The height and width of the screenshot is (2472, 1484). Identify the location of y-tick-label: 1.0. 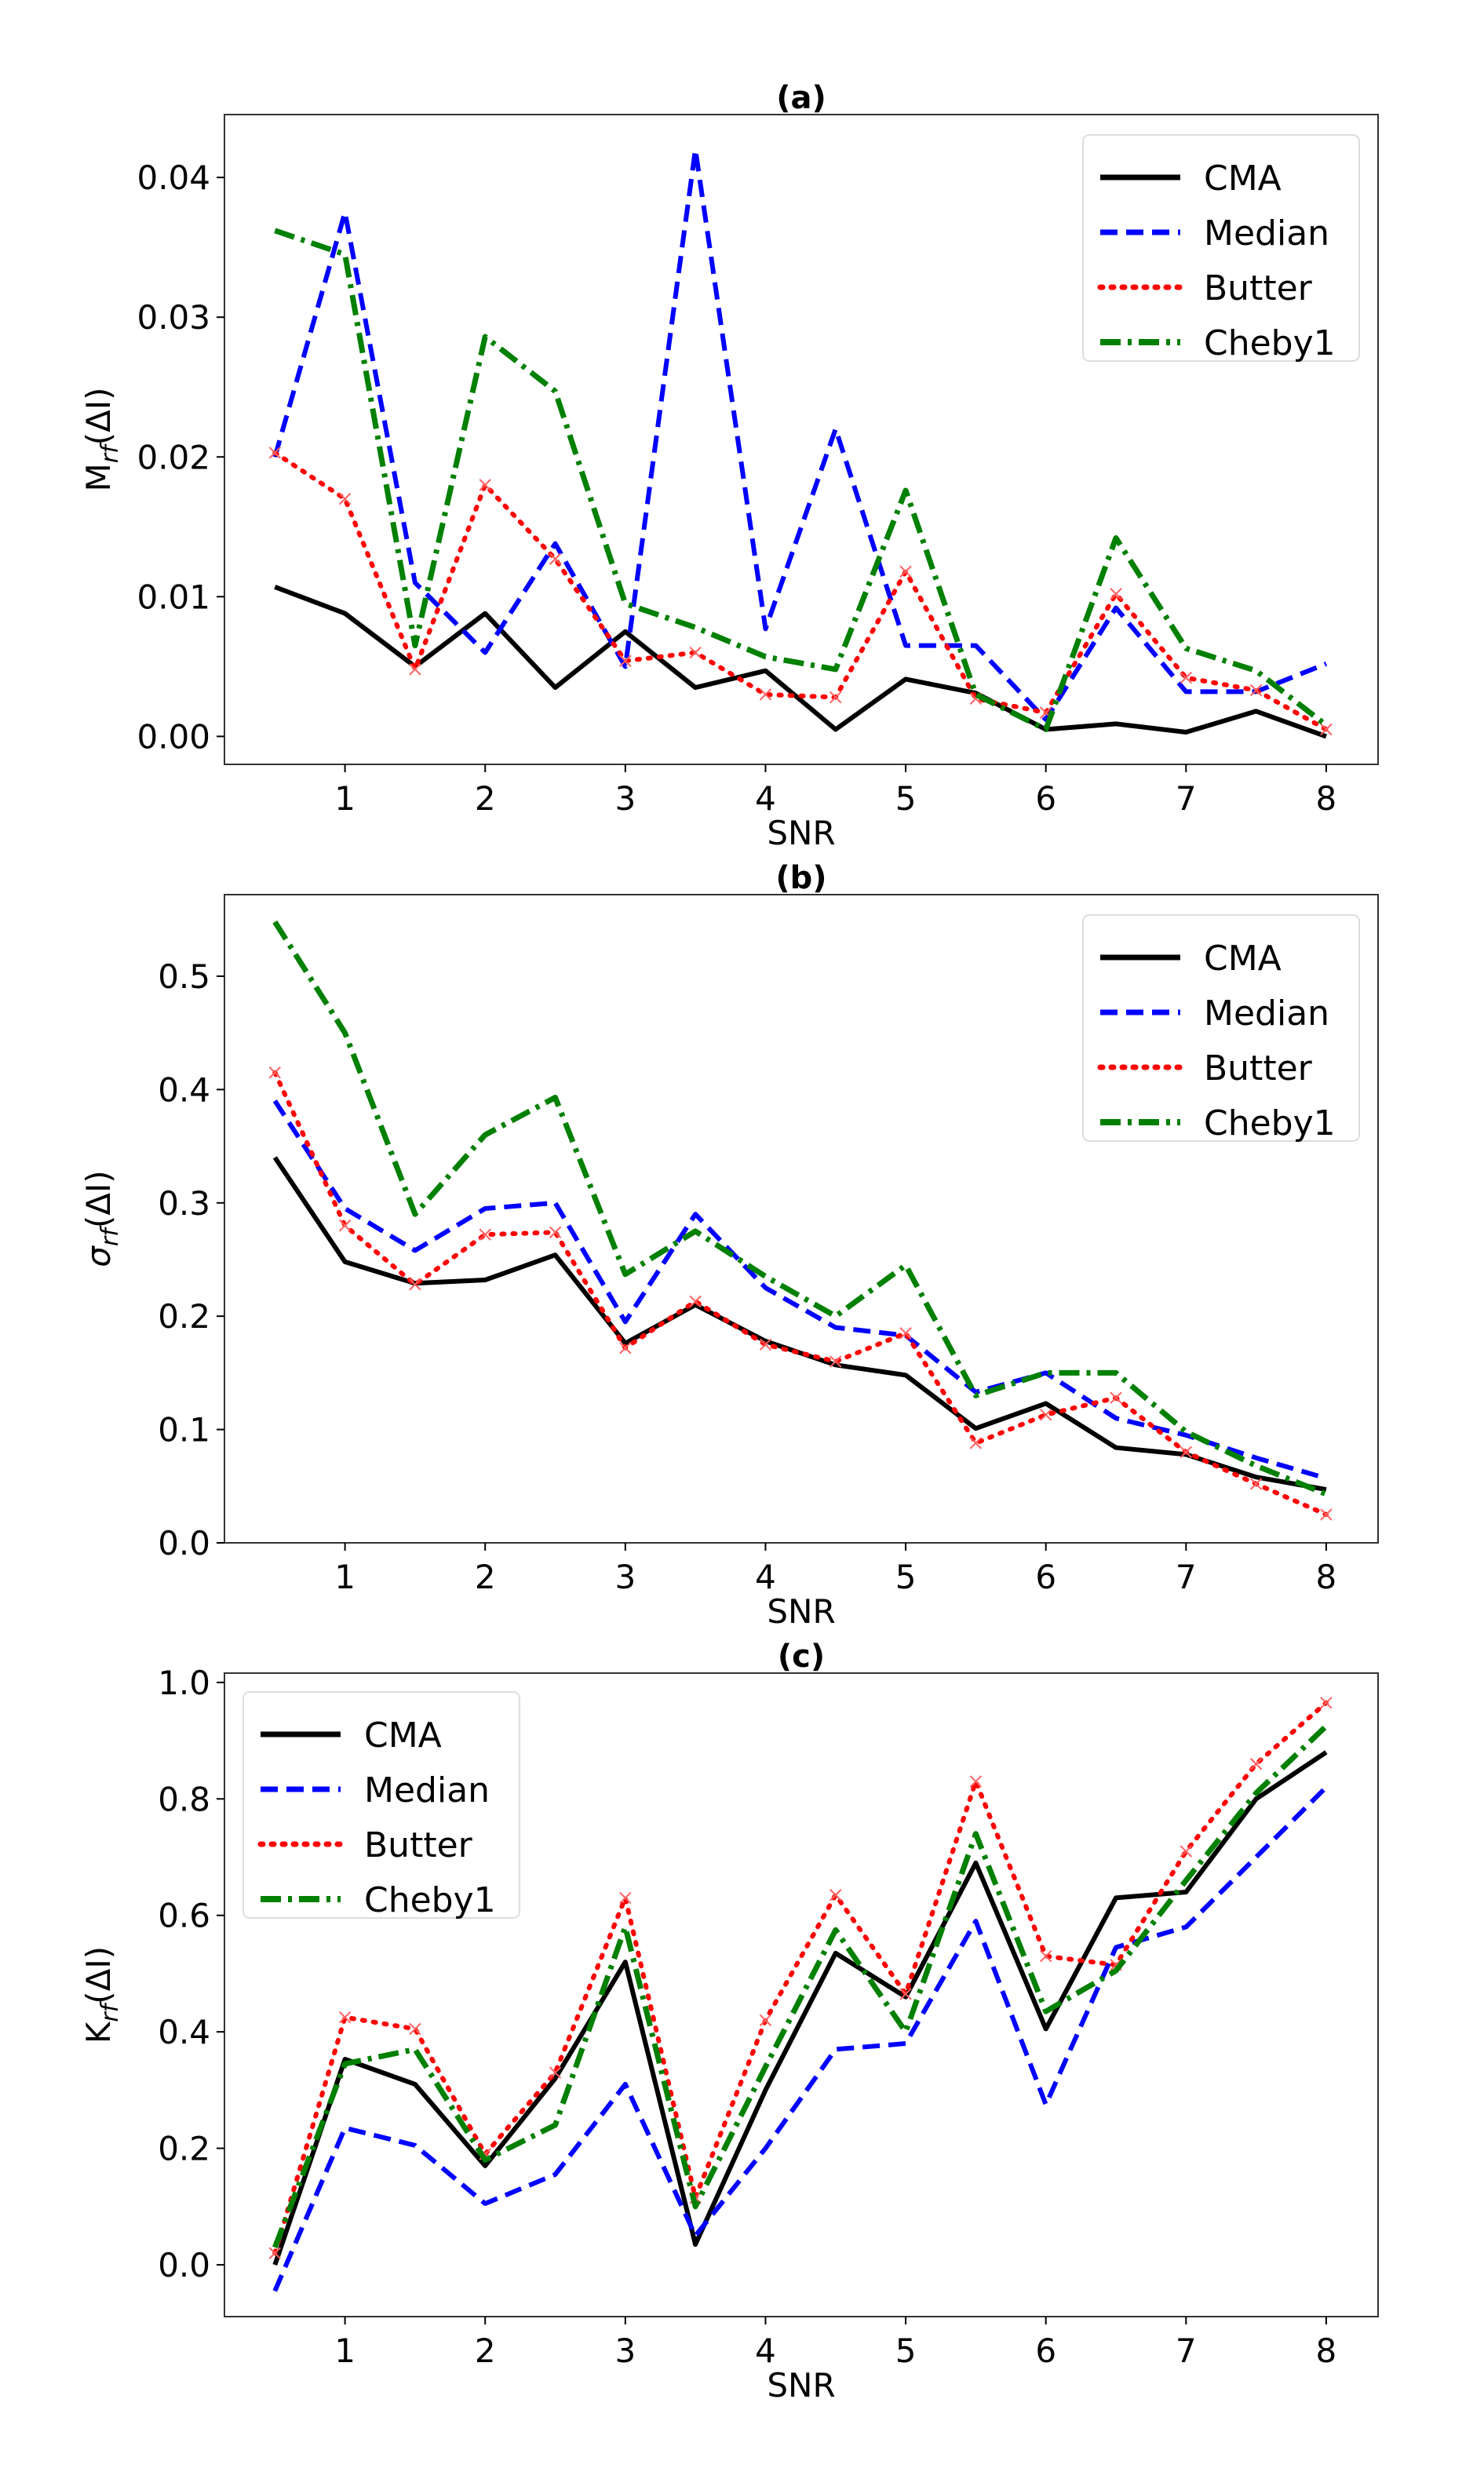
(184, 1683).